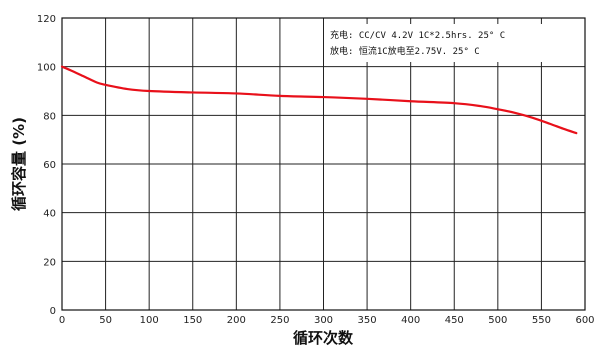 Image resolution: width=599 pixels, height=349 pixels. I want to click on x-tick-label: 100, so click(149, 320).